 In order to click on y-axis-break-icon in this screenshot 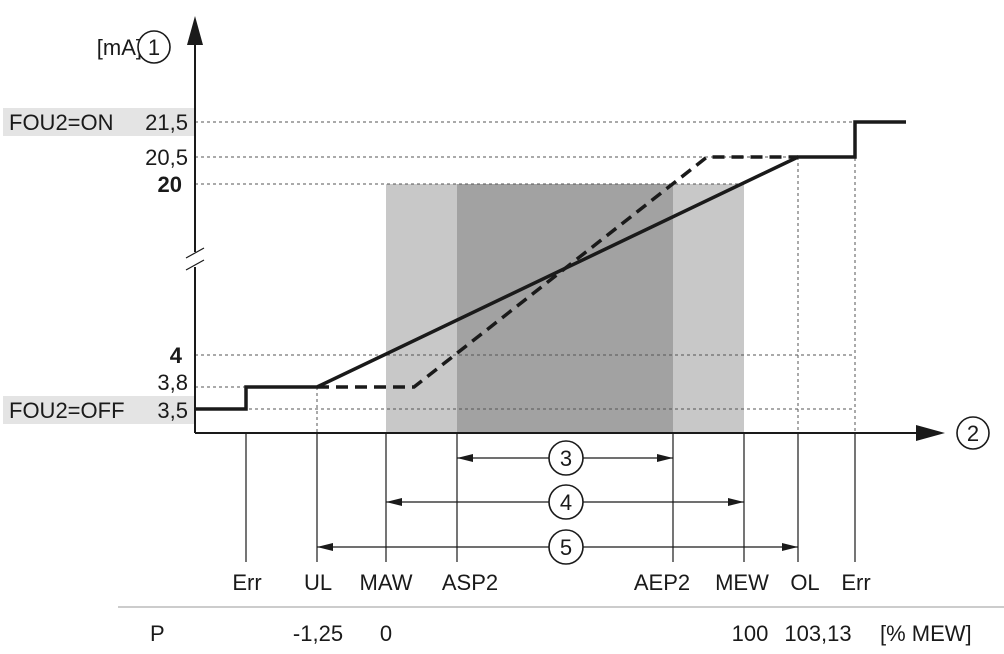, I will do `click(195, 259)`.